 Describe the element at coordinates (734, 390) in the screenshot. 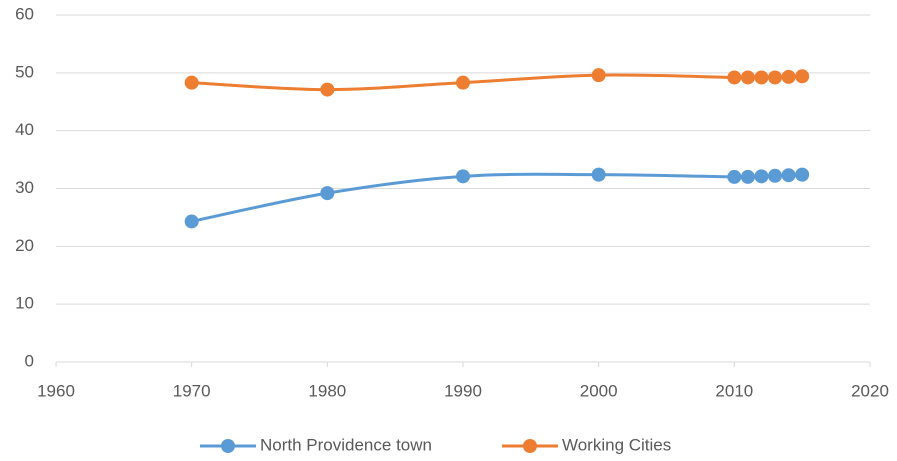

I see `x-tick-label: 2010` at that location.